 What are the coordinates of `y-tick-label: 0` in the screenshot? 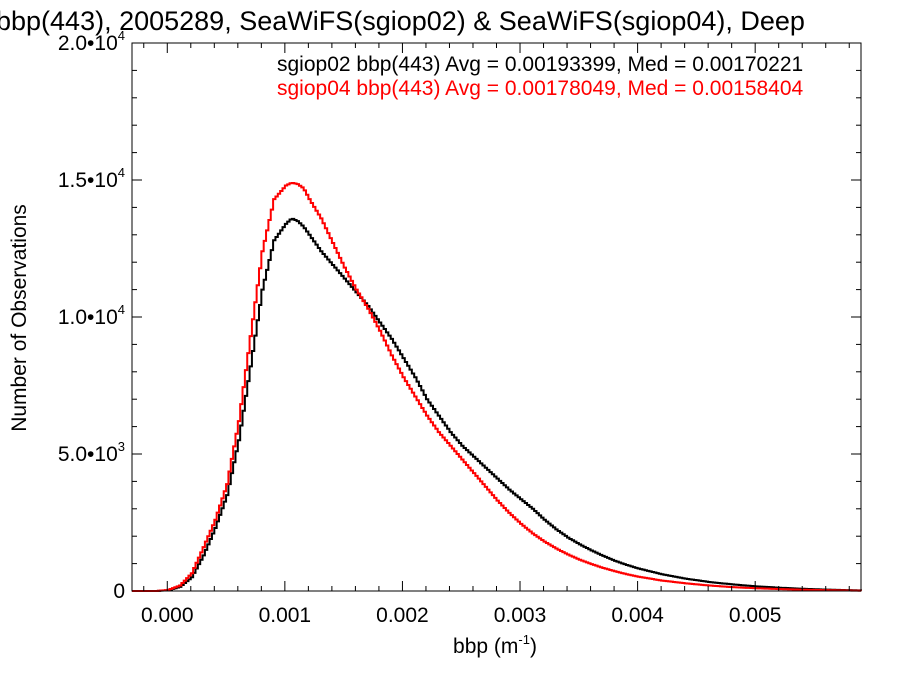 It's located at (119, 591).